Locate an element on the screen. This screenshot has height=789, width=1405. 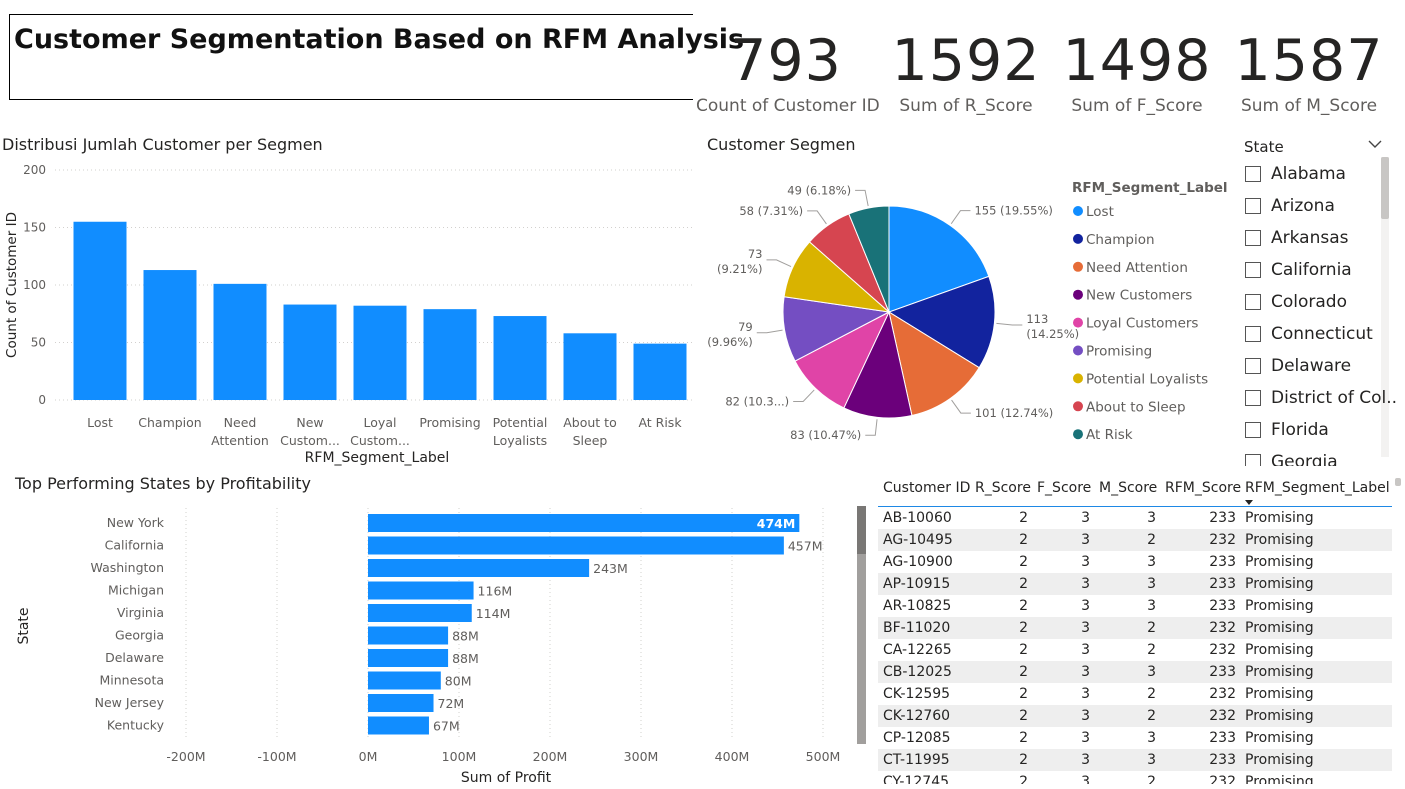
slicer-option: Colorado is located at coordinates (1296, 302).